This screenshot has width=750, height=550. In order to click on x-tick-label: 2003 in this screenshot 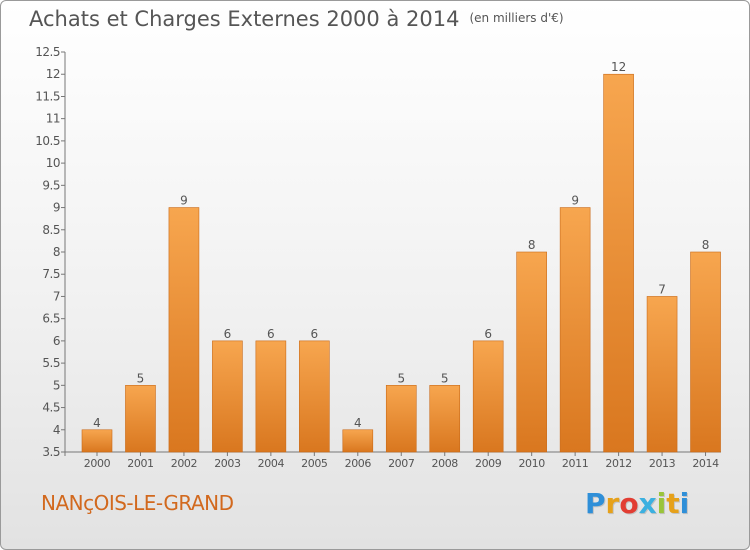, I will do `click(227, 463)`.